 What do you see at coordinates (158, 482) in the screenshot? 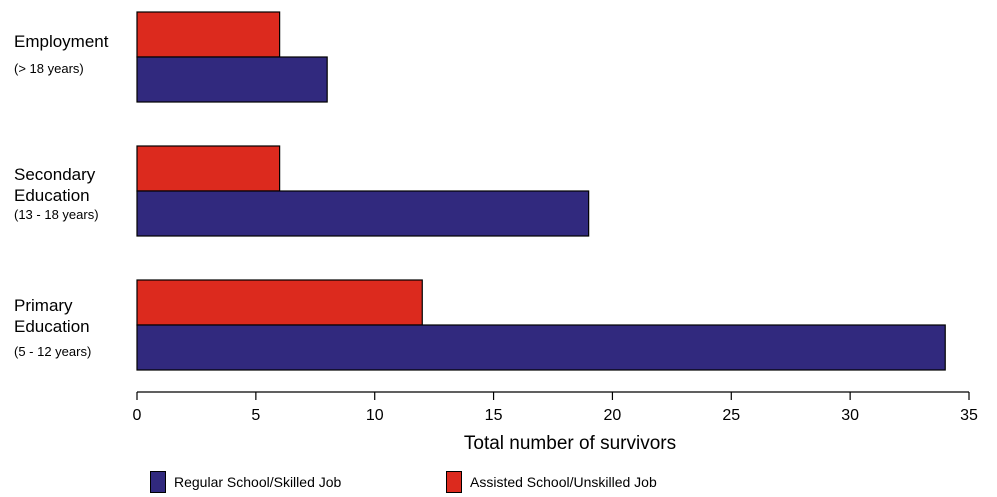
I see `legend-swatch-regular` at bounding box center [158, 482].